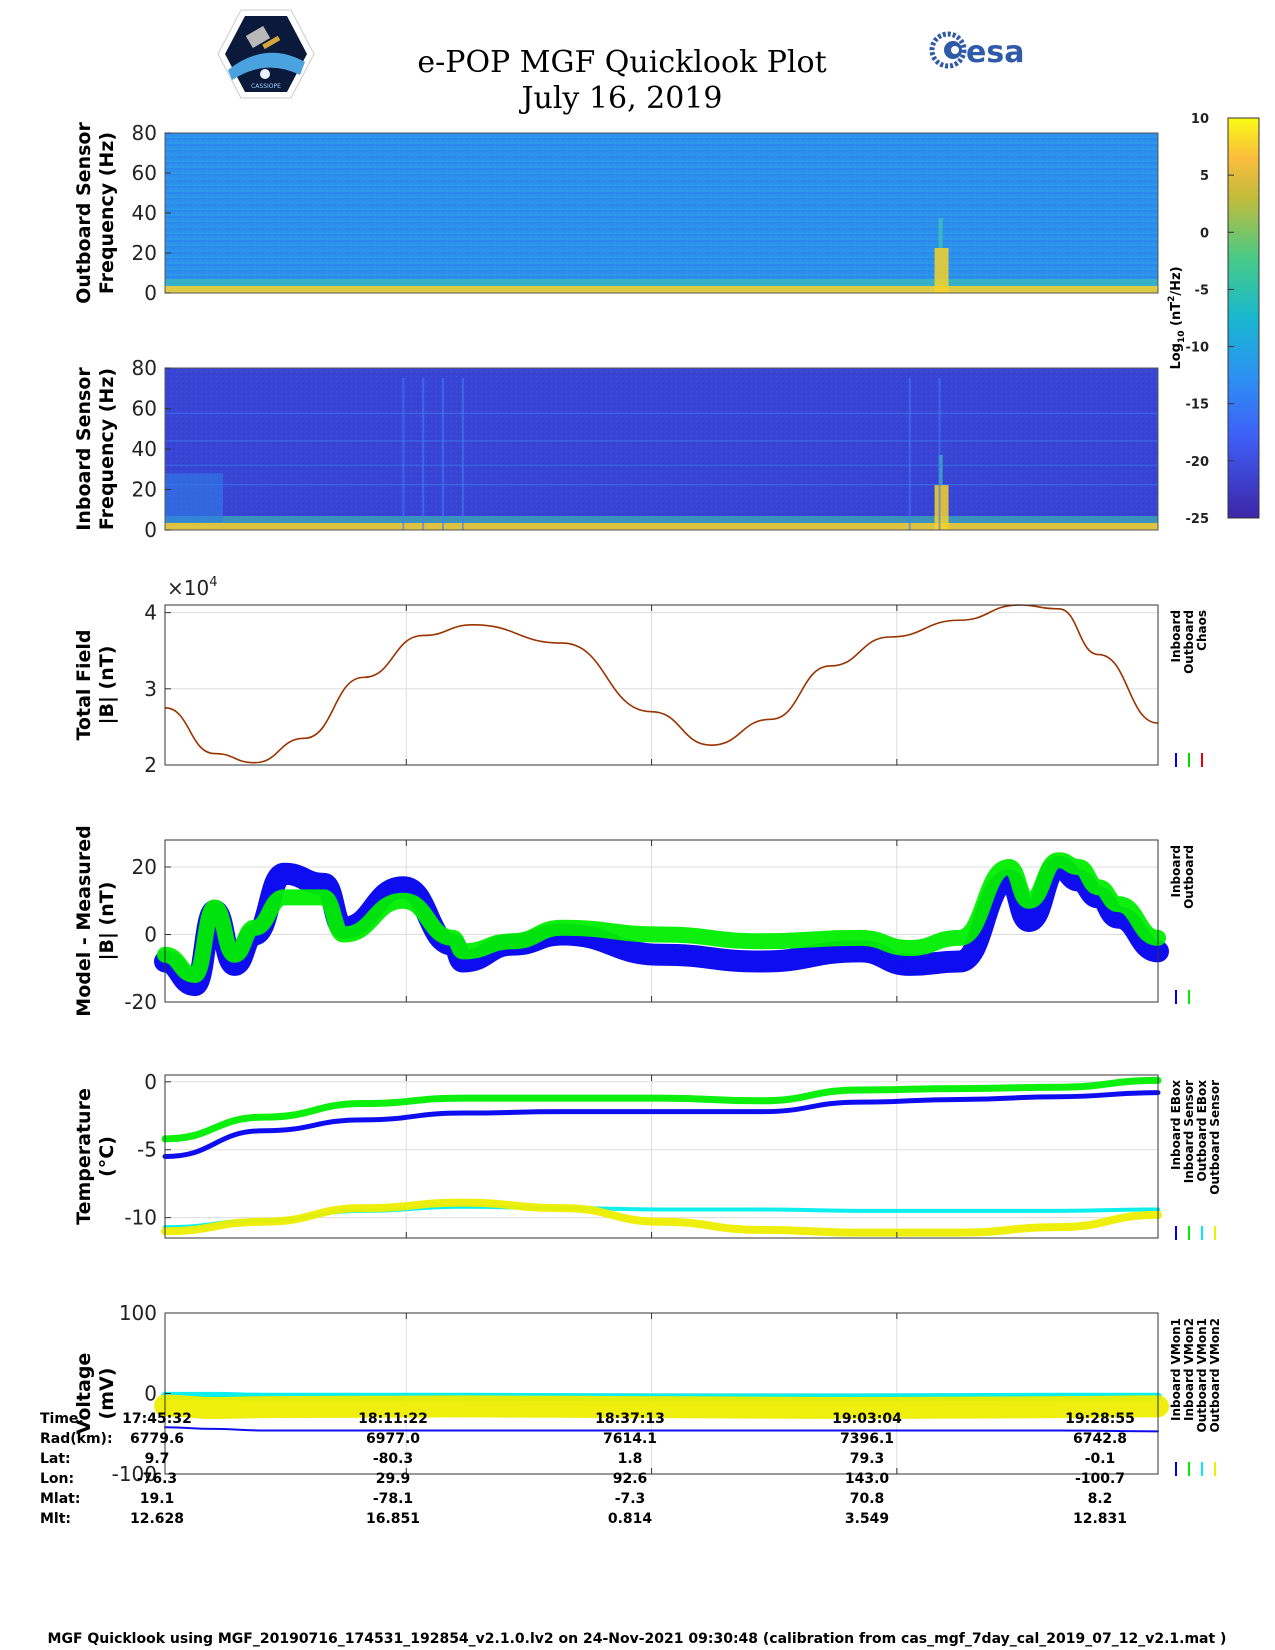 The height and width of the screenshot is (1650, 1275). I want to click on ephemeris-value: 29.9, so click(393, 1479).